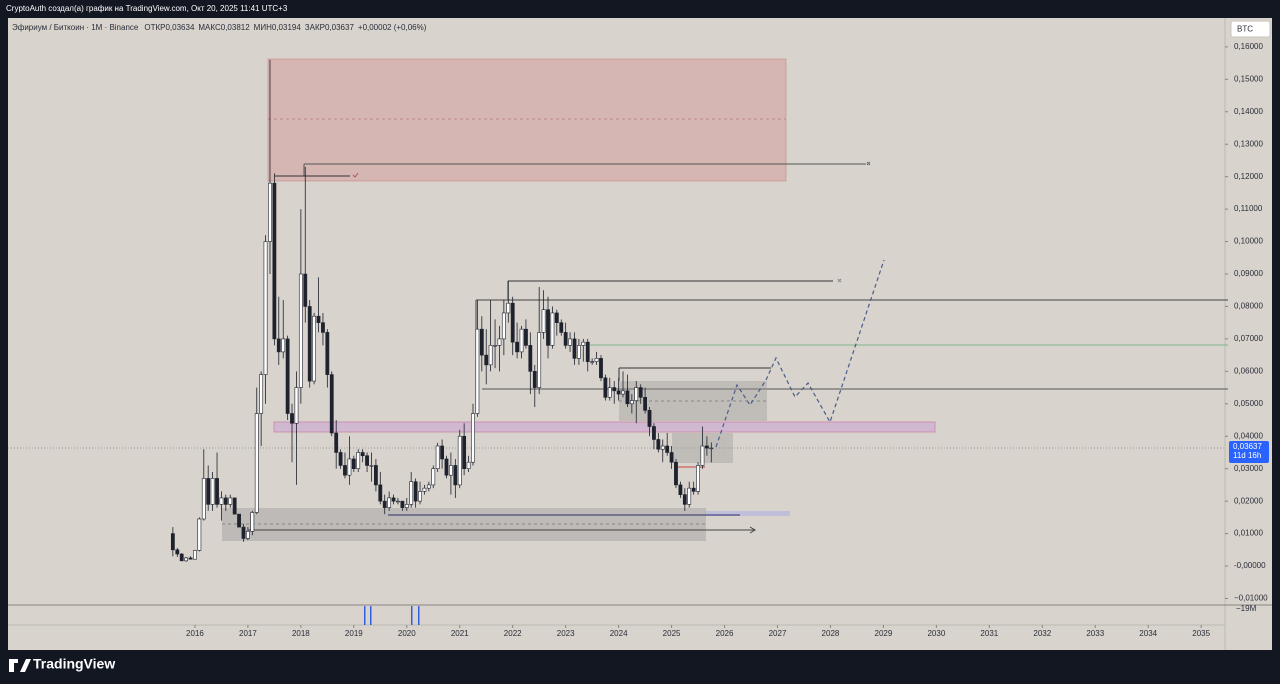 The image size is (1280, 684). I want to click on y-tick-label: 0,13000, so click(1248, 143).